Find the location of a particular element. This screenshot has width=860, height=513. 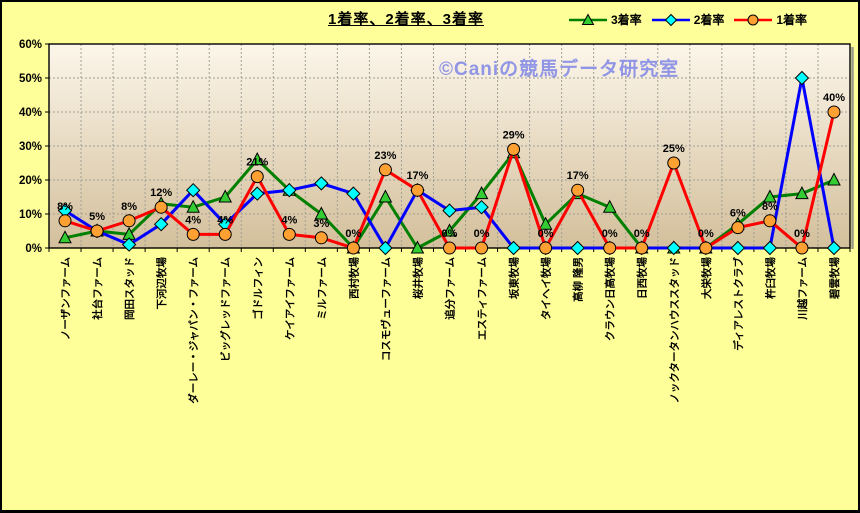

legend-item-rank1: 1着率 is located at coordinates (770, 19).